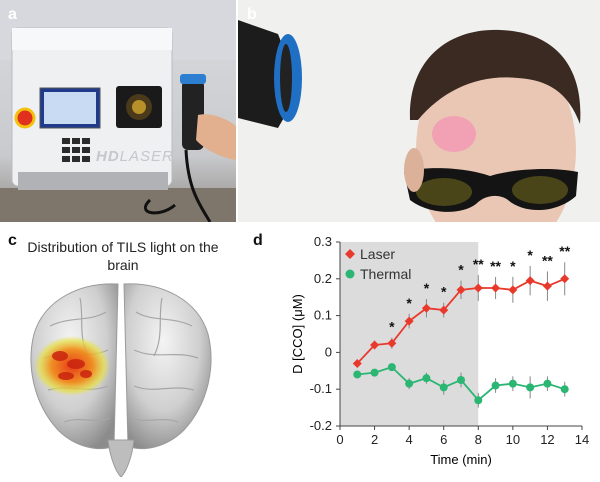  What do you see at coordinates (328, 351) in the screenshot?
I see `y-tick-label: 0` at bounding box center [328, 351].